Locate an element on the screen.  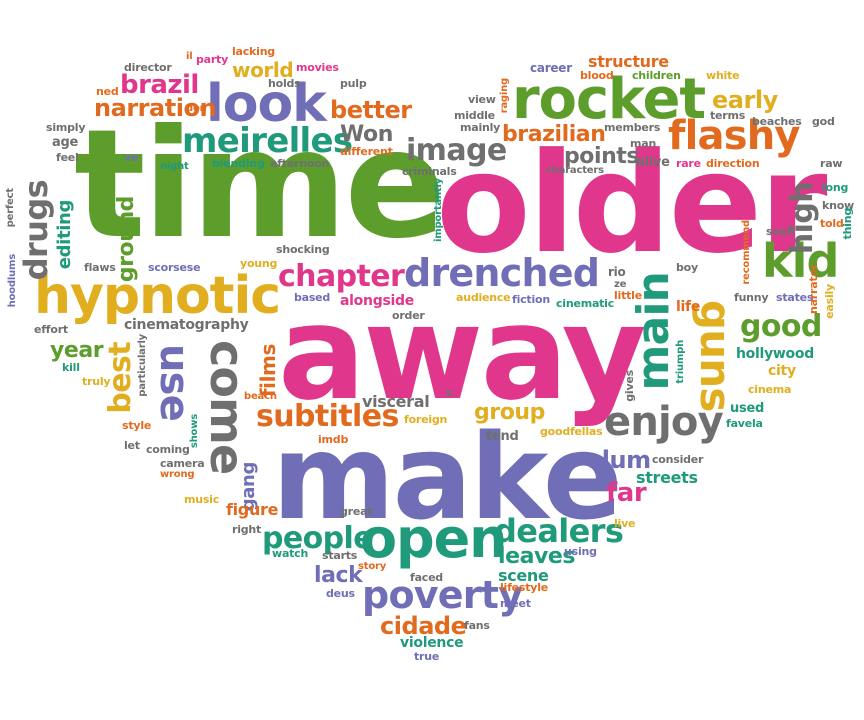
word-use: use is located at coordinates (174, 383).